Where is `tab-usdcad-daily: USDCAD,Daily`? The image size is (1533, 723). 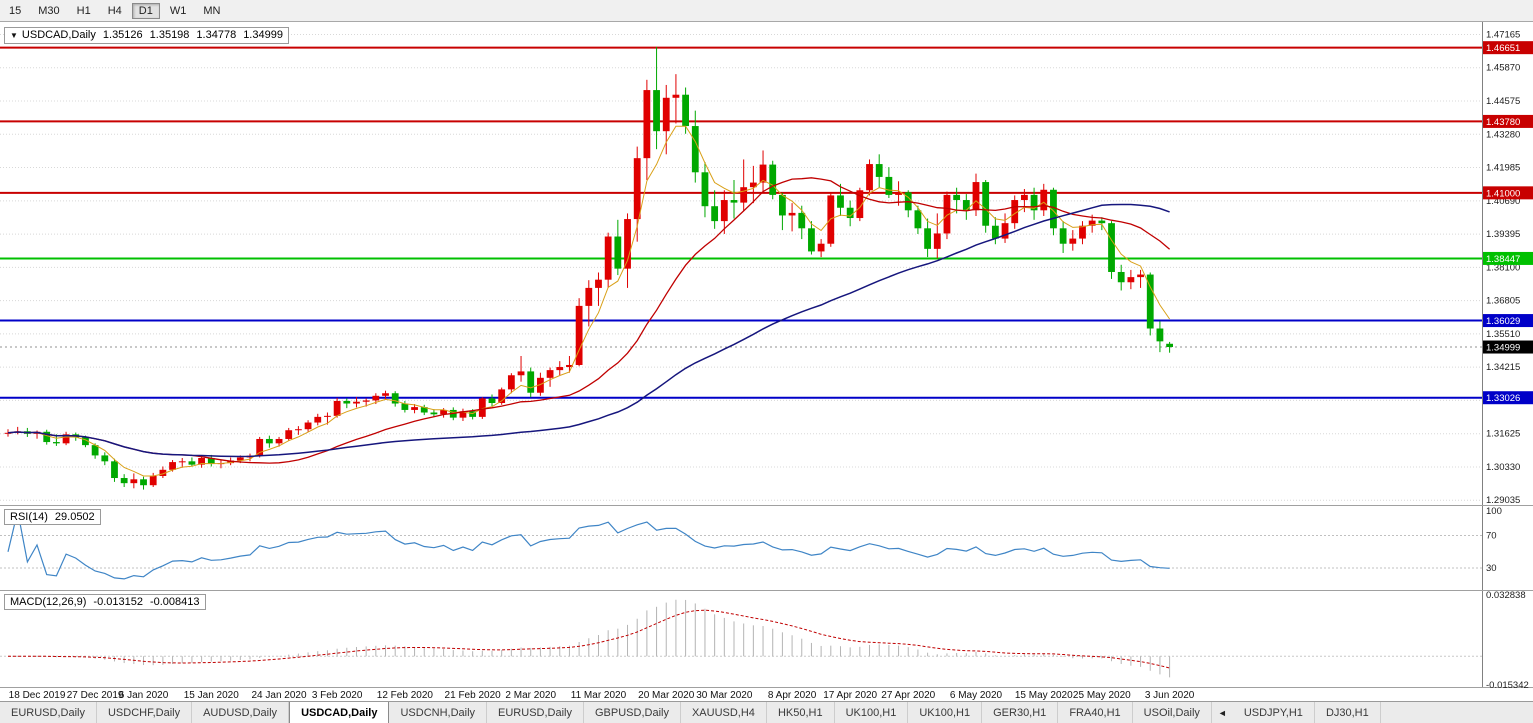
tab-usdcad-daily: USDCAD,Daily is located at coordinates (339, 712).